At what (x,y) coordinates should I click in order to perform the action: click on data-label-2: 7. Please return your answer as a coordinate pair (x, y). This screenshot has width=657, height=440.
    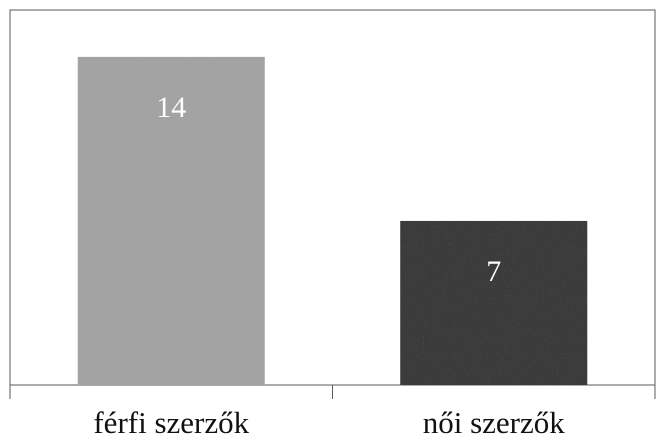
    Looking at the image, I should click on (493, 271).